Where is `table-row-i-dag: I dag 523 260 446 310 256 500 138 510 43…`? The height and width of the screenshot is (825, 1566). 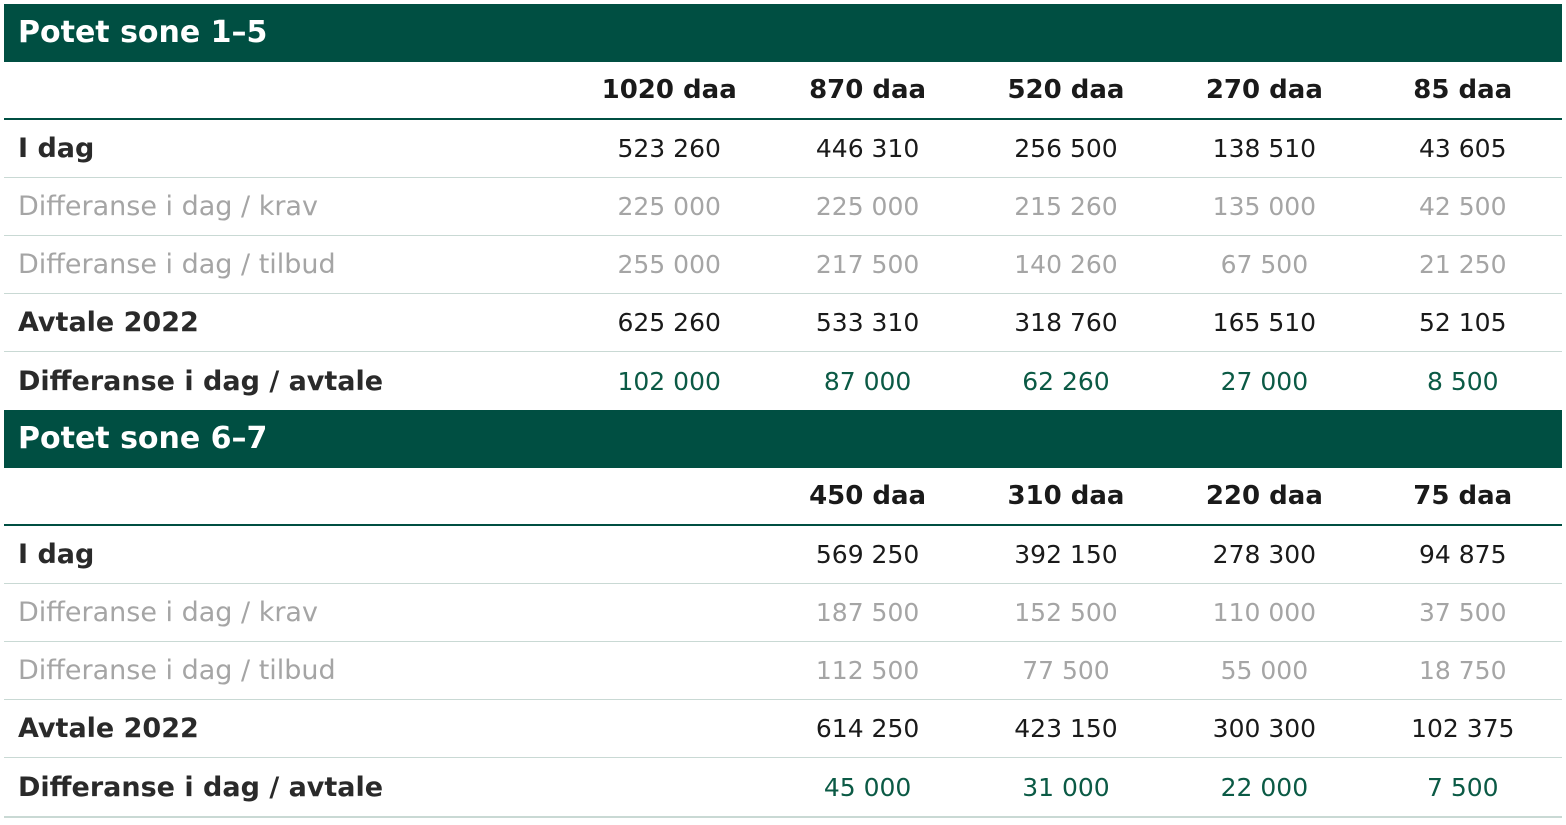 table-row-i-dag: I dag 523 260 446 310 256 500 138 510 43… is located at coordinates (783, 149).